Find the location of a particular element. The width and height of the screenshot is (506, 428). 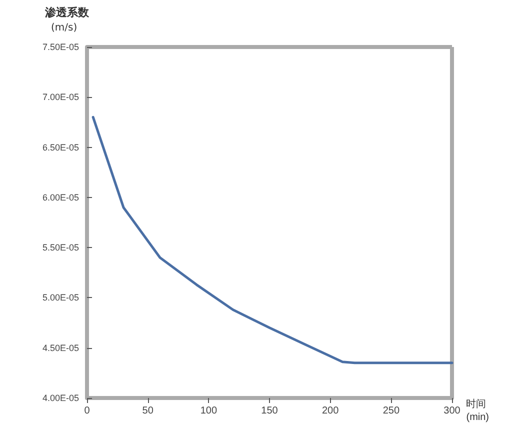

x-tick-label: 0 is located at coordinates (87, 411).